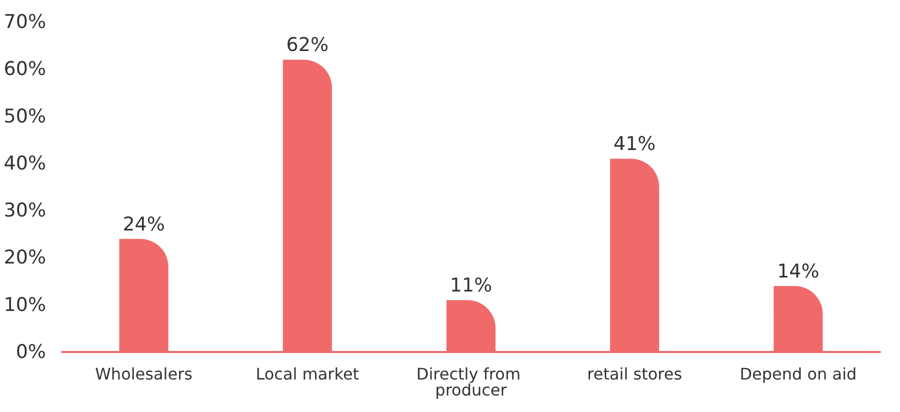  What do you see at coordinates (798, 374) in the screenshot?
I see `x-tick-label: Depend on aid` at bounding box center [798, 374].